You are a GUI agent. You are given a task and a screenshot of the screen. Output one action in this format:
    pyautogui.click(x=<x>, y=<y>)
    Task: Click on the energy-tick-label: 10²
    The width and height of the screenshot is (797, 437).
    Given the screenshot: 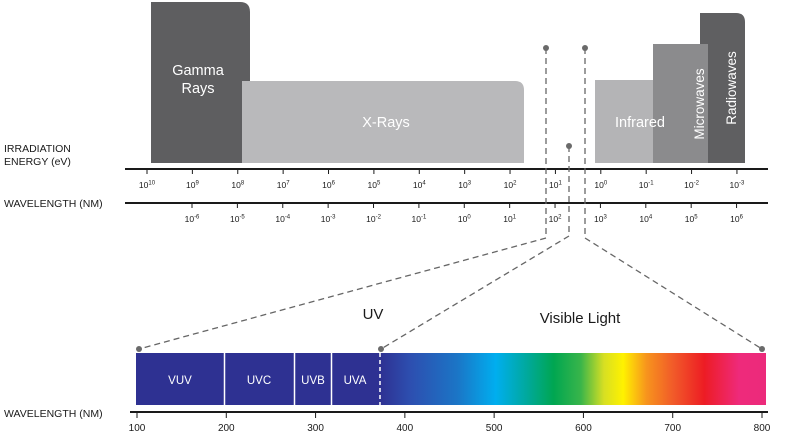 What is the action you would take?
    pyautogui.click(x=510, y=185)
    